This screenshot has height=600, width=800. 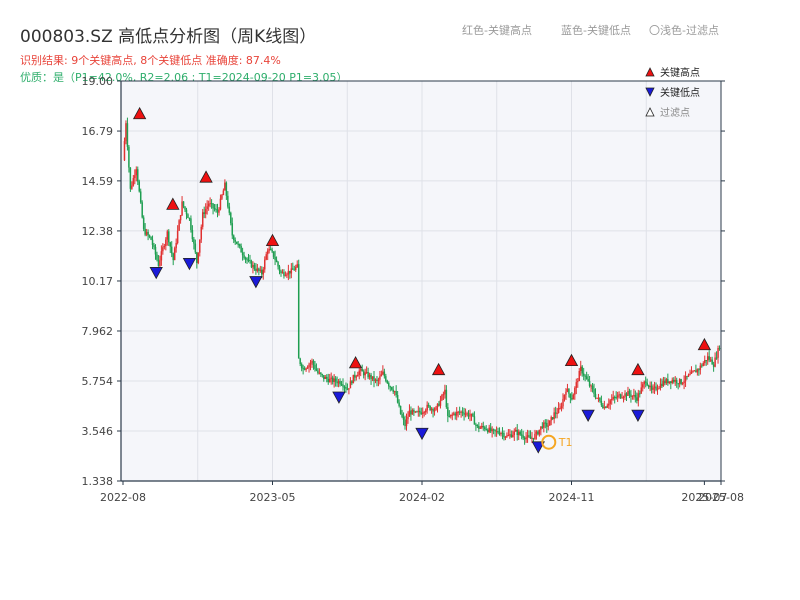 I want to click on key-high-marker, so click(x=355, y=362).